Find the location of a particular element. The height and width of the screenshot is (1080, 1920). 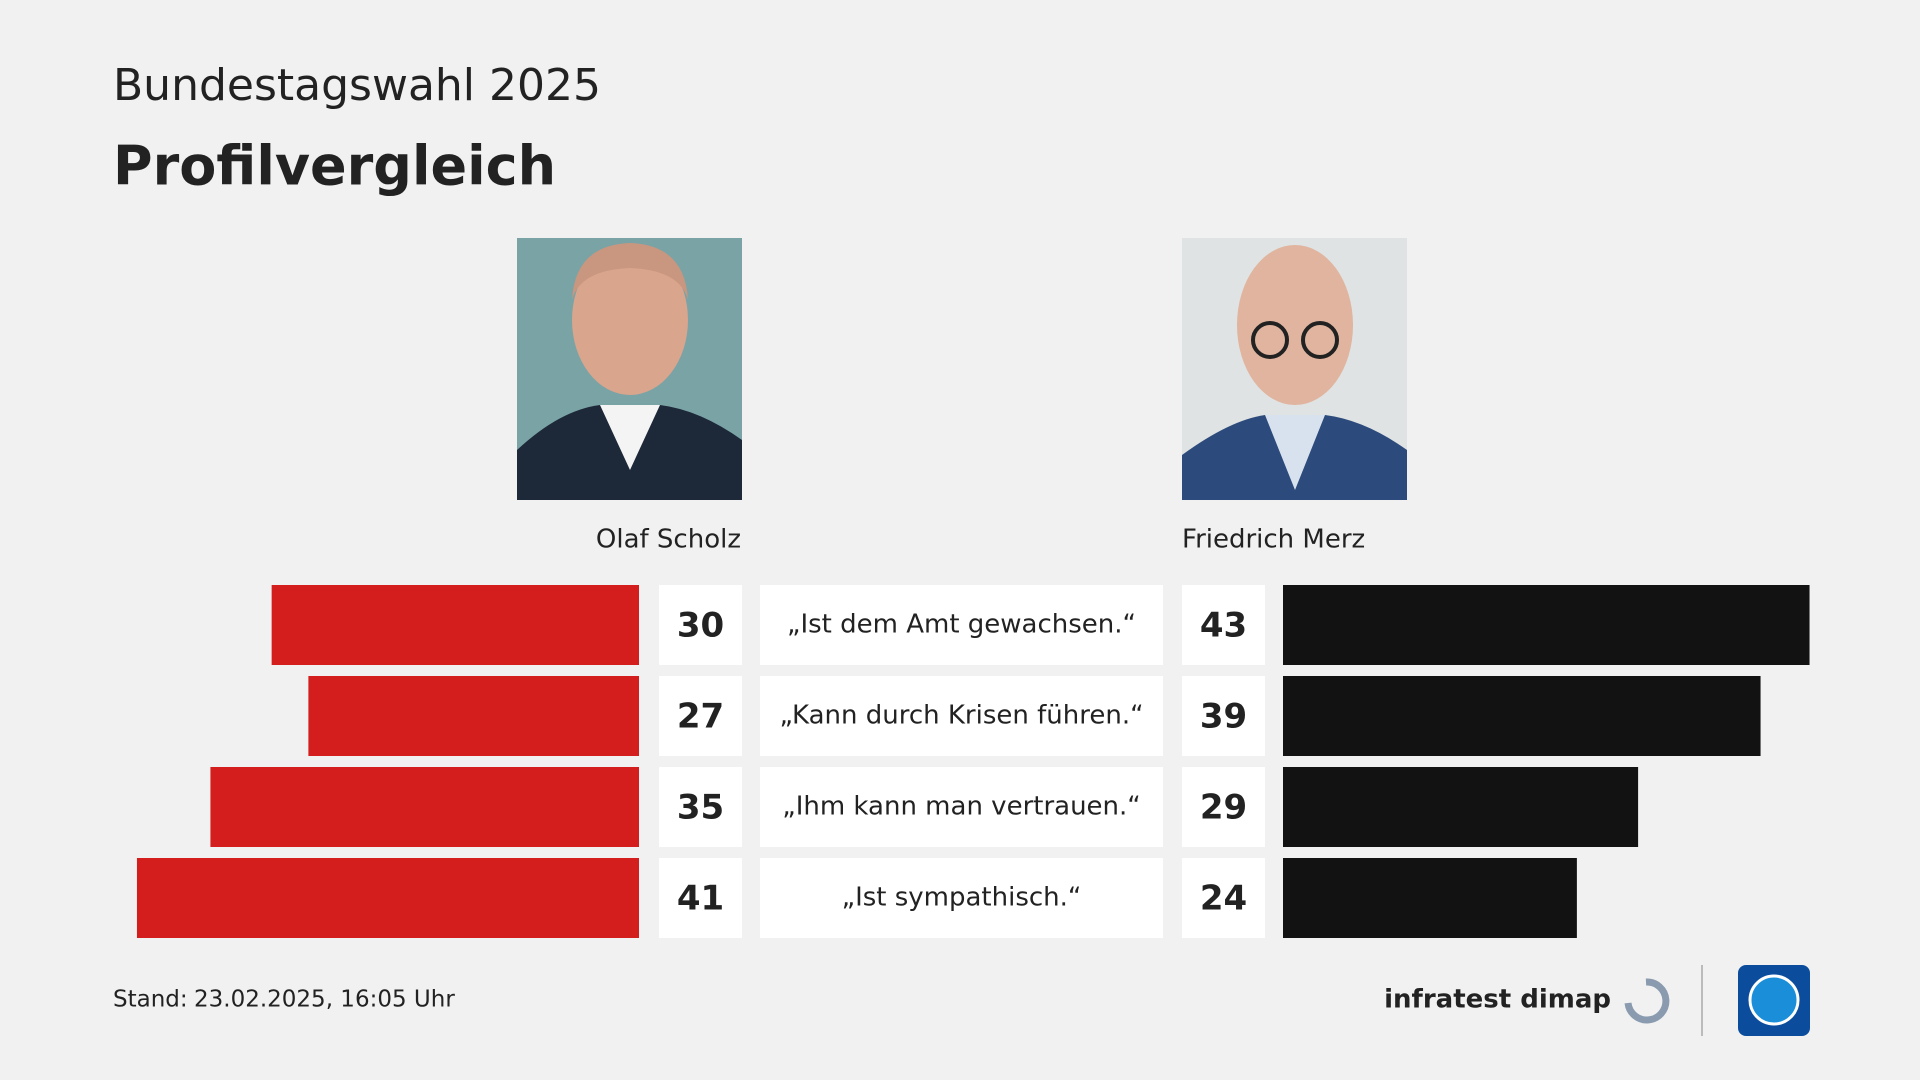

value-label: 30 is located at coordinates (700, 626).